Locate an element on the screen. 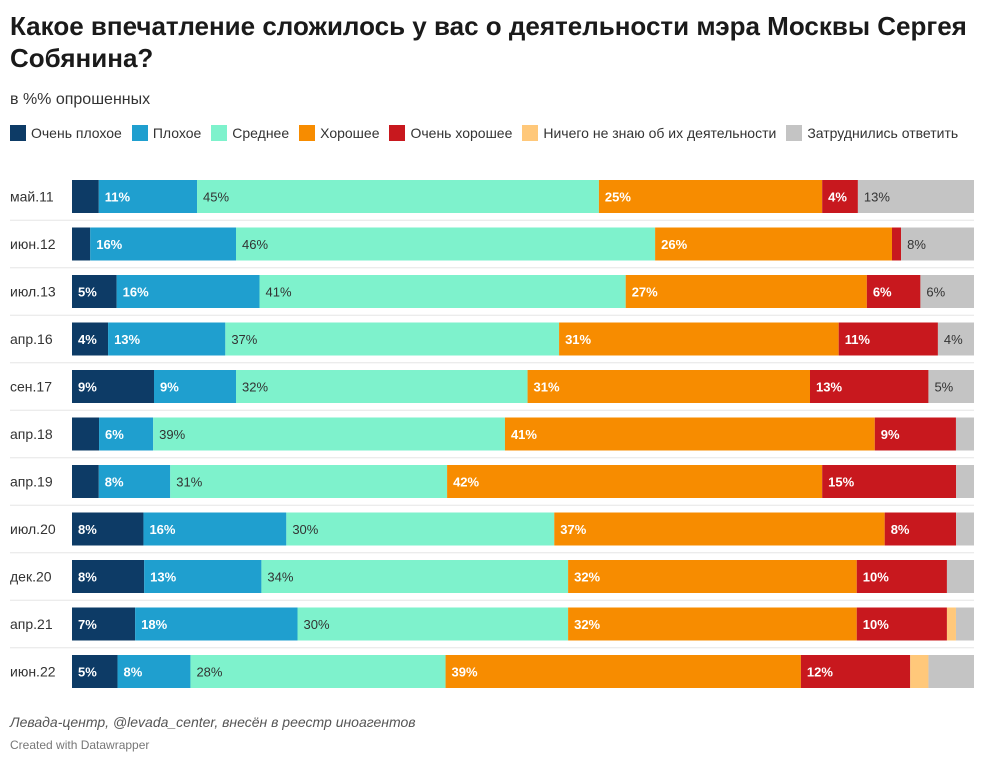  row-label: апр.18 is located at coordinates (31, 434).